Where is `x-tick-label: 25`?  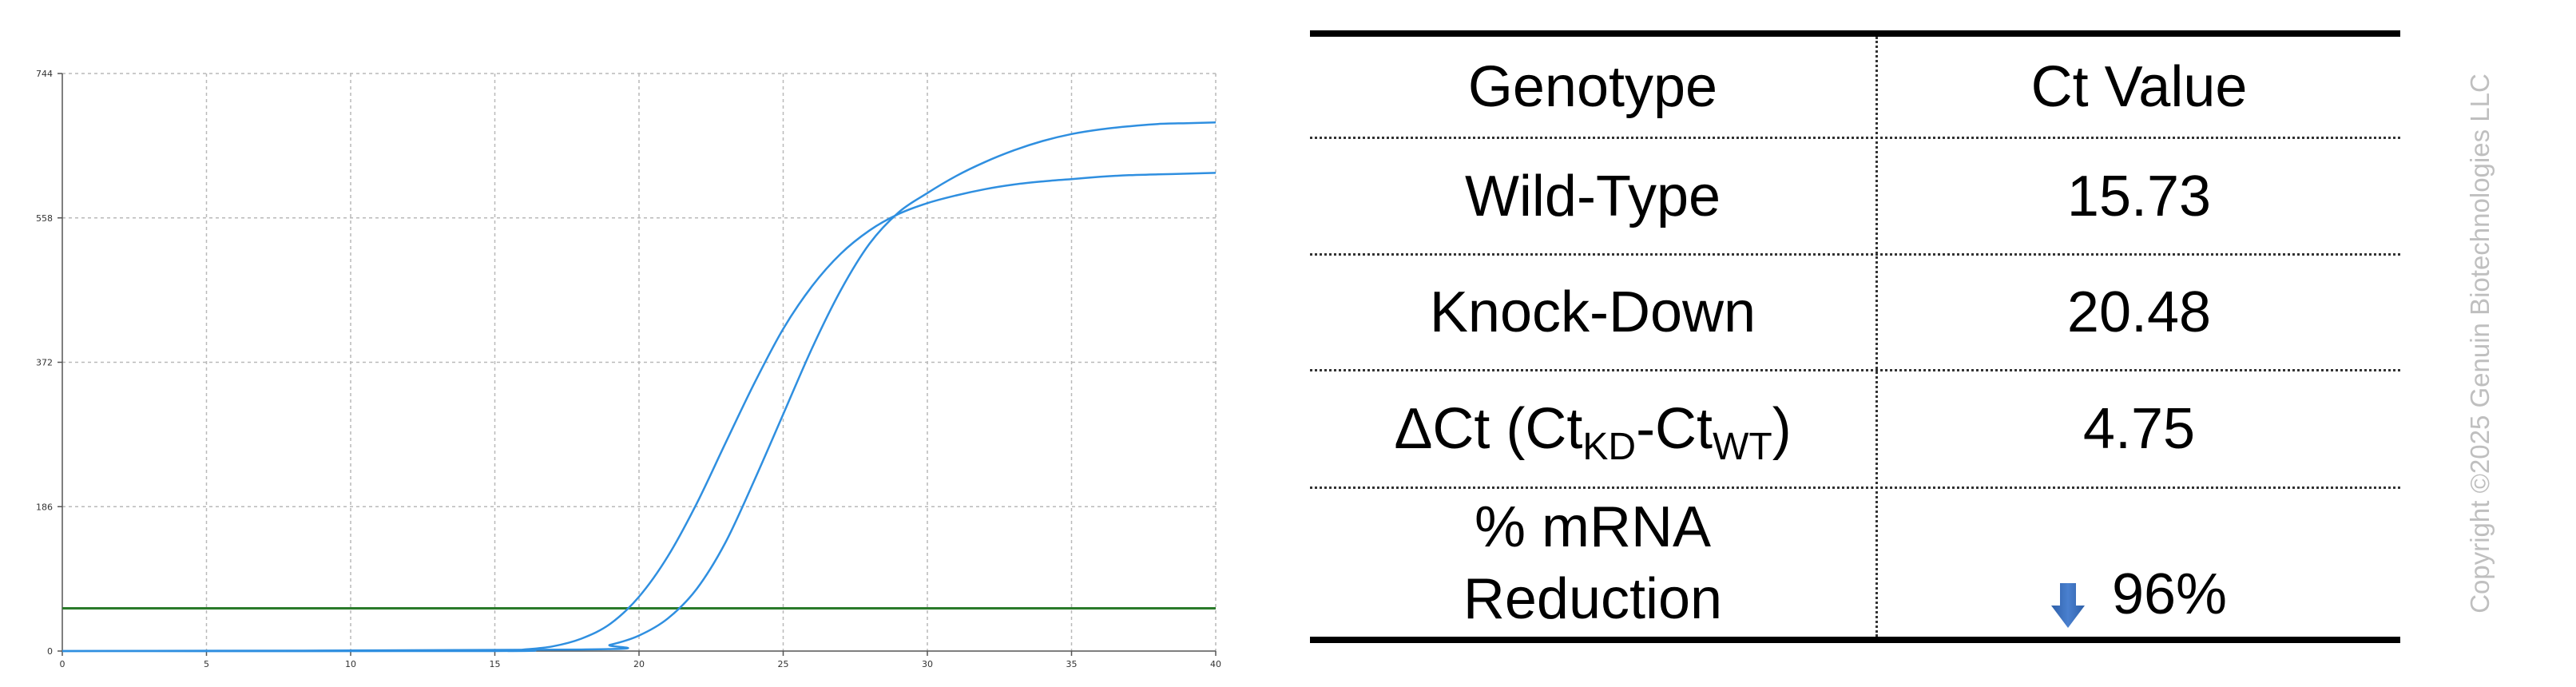 x-tick-label: 25 is located at coordinates (783, 664).